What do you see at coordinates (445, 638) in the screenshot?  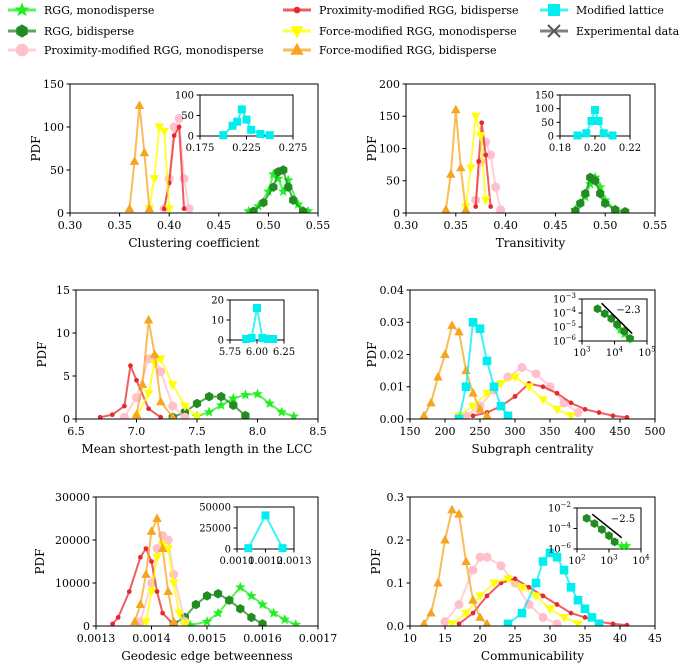 I see `x-tick-label: 15` at bounding box center [445, 638].